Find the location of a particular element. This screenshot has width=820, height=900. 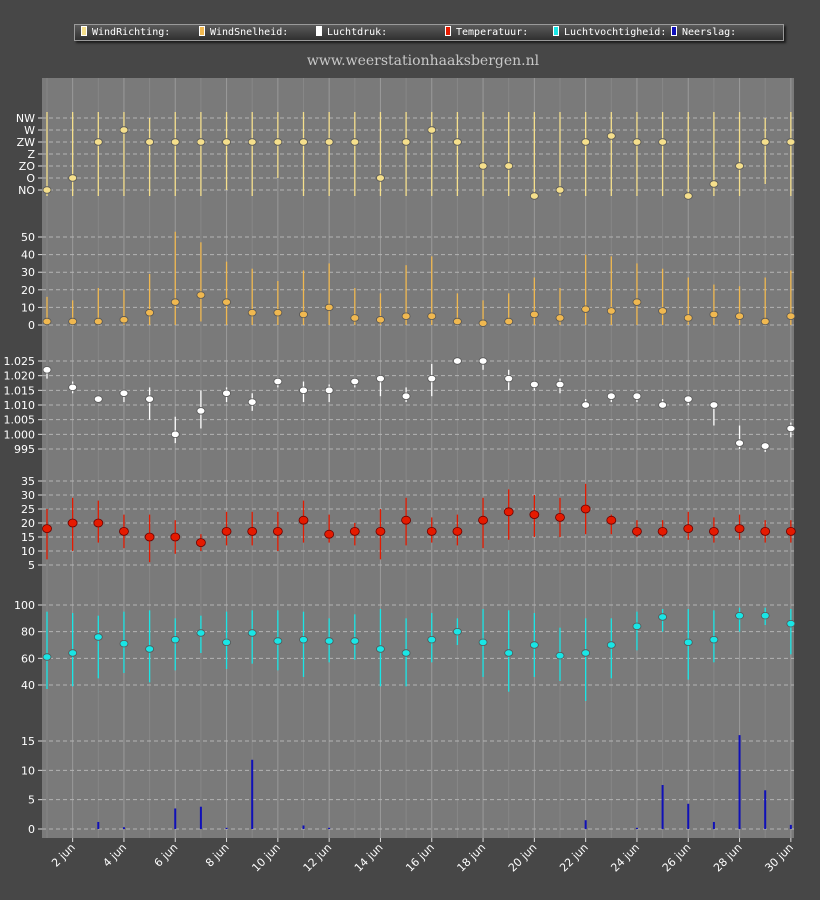

panel-windsnelheid: 0 10 20 30 40 50 is located at coordinates (408, 281).